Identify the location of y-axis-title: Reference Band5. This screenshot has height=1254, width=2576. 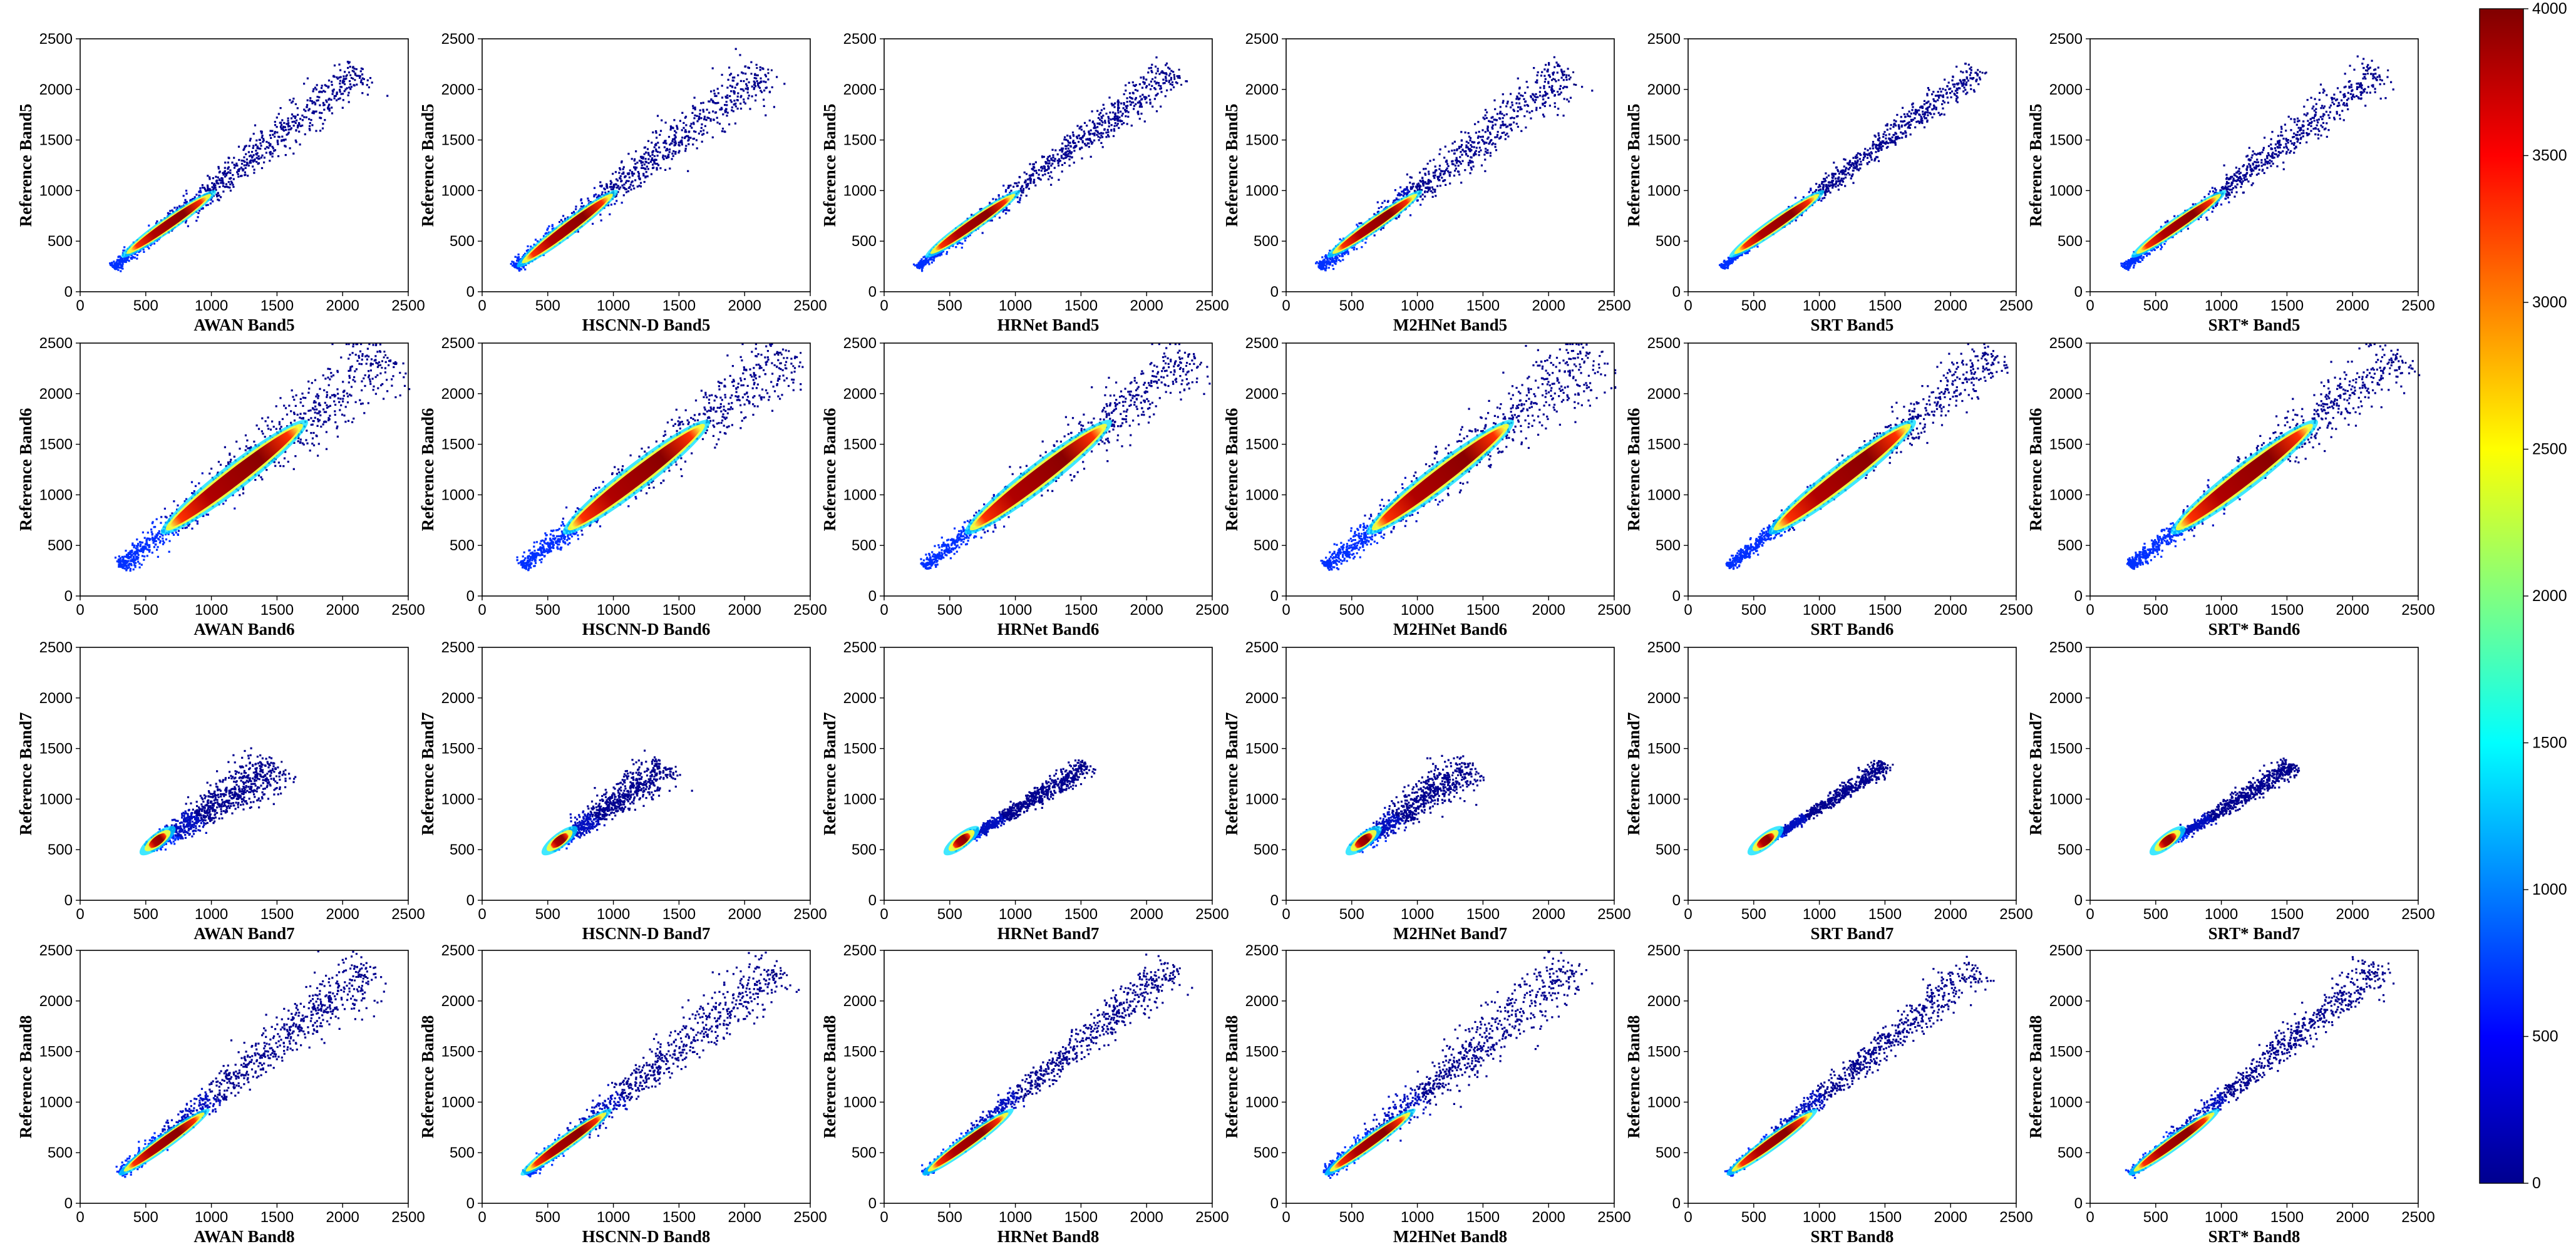
(829, 165).